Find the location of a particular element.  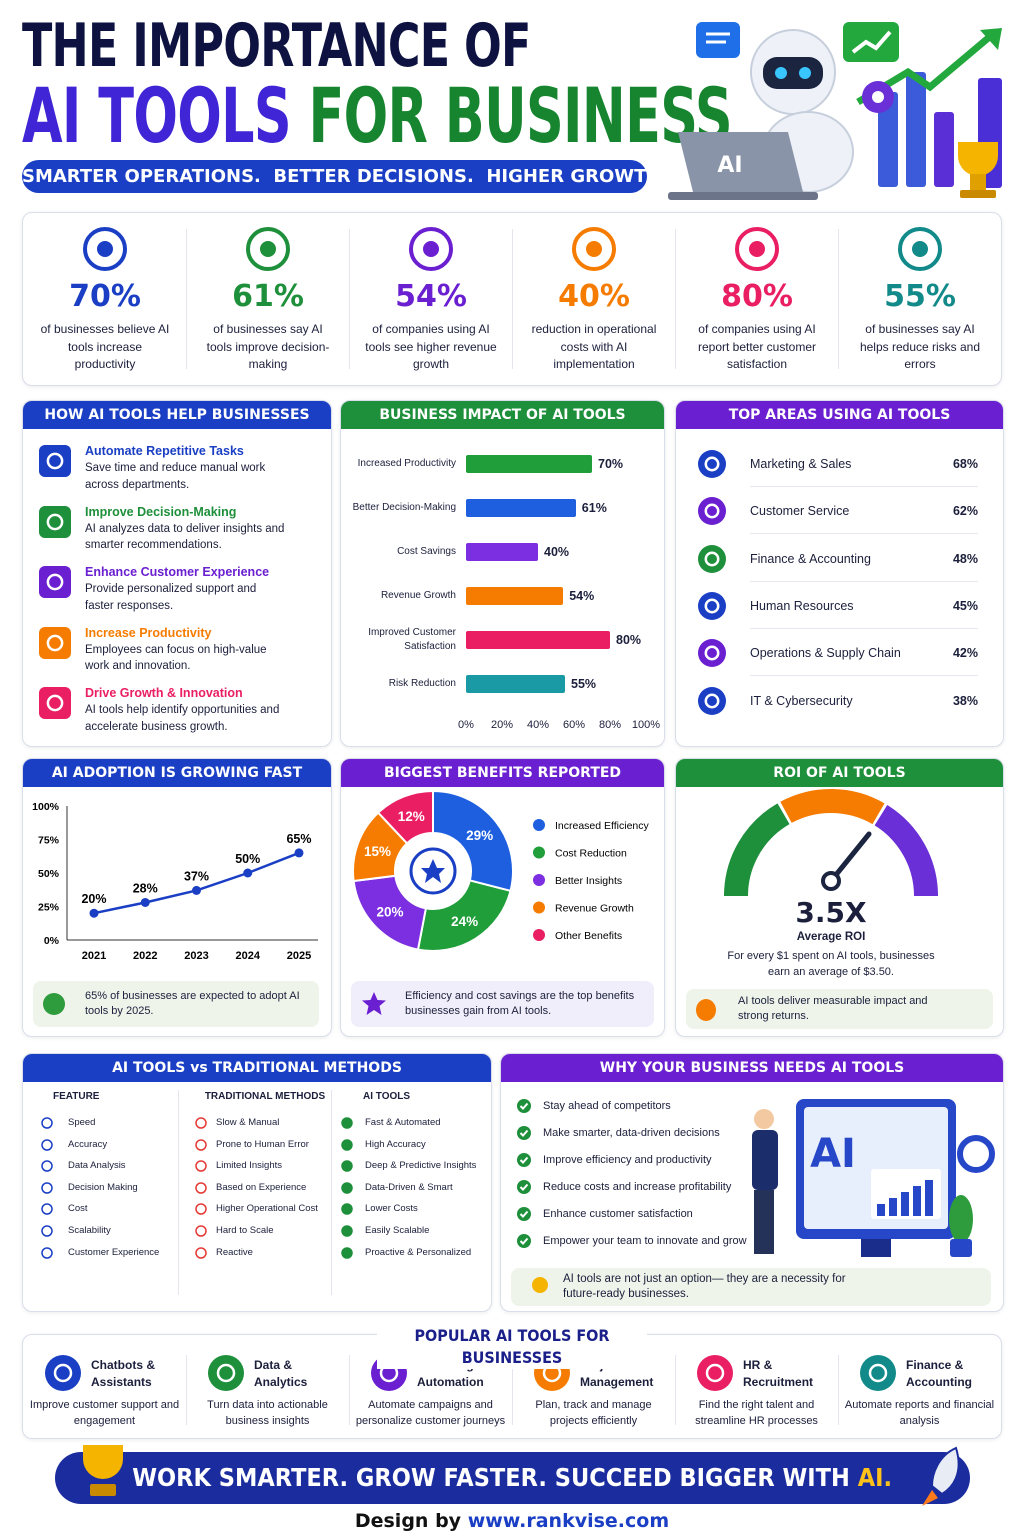

x-tick-label: 2022 is located at coordinates (145, 956).